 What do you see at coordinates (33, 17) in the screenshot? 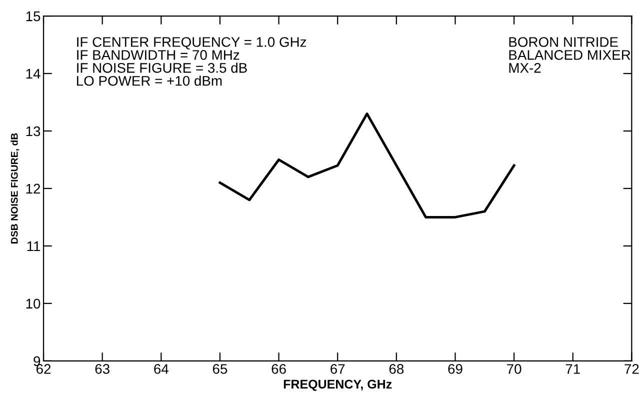
I see `y-tick-label: 15` at bounding box center [33, 17].